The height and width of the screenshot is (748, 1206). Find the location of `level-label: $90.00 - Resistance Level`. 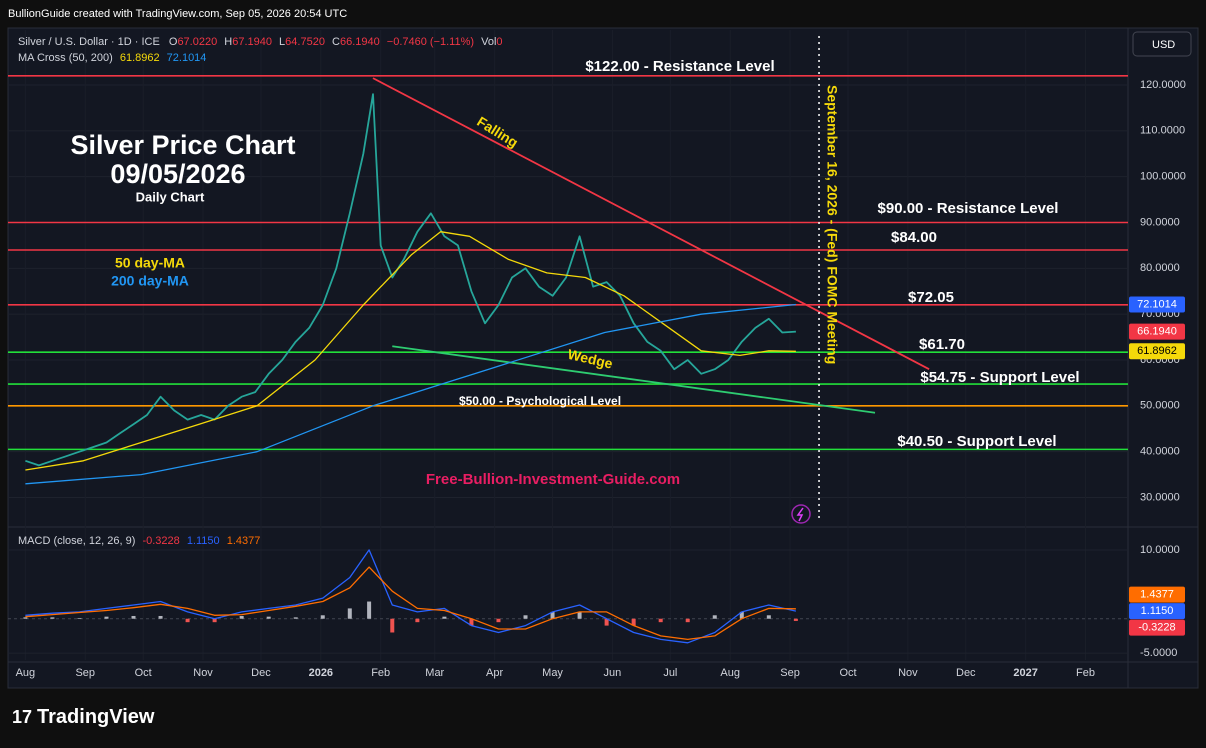

level-label: $90.00 - Resistance Level is located at coordinates (968, 208).